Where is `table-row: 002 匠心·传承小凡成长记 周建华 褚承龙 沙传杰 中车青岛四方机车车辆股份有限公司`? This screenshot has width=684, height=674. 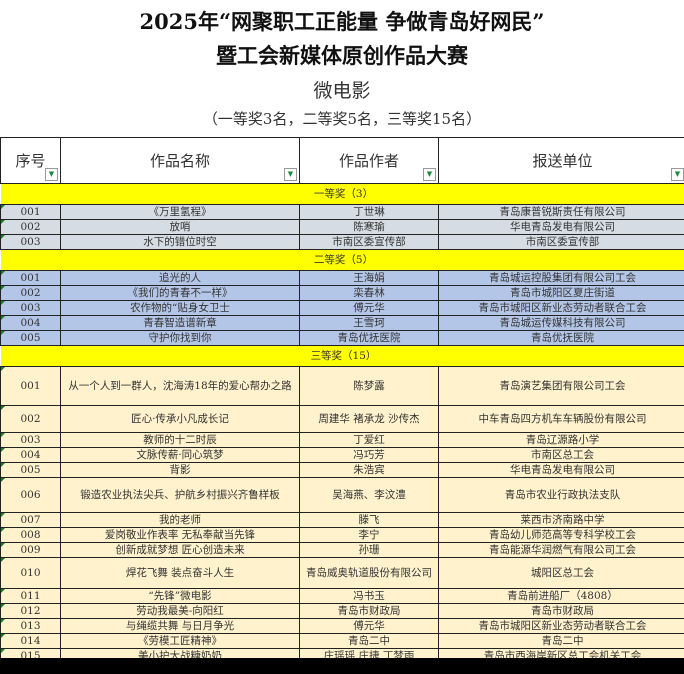
table-row: 002 匠心·传承小凡成长记 周建华 褚承龙 沙传杰 中车青岛四方机车车辆股份有限公司 is located at coordinates (342, 419).